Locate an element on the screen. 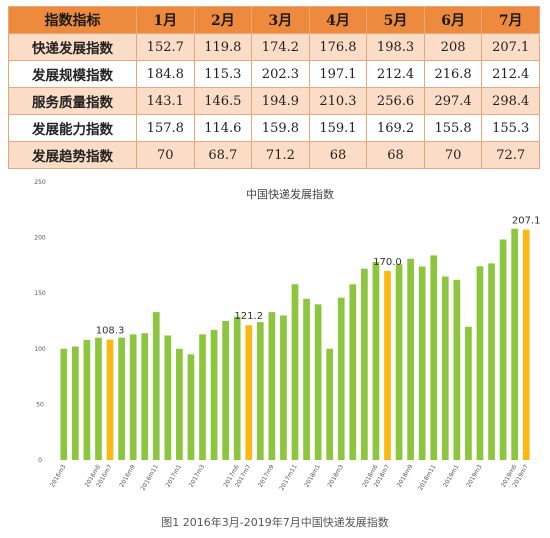 The height and width of the screenshot is (538, 550). table-header-cell: 7月 is located at coordinates (510, 20).